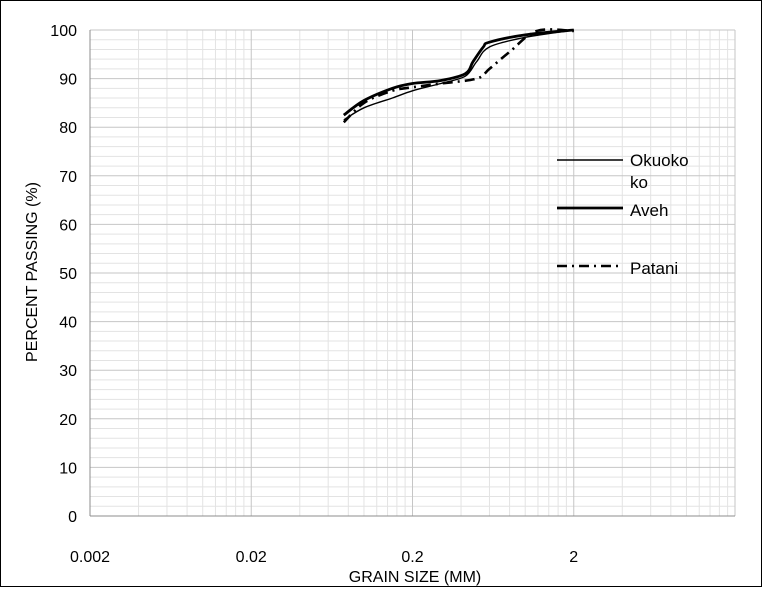 The width and height of the screenshot is (764, 589). Describe the element at coordinates (573, 557) in the screenshot. I see `x-tick-label: 2` at that location.